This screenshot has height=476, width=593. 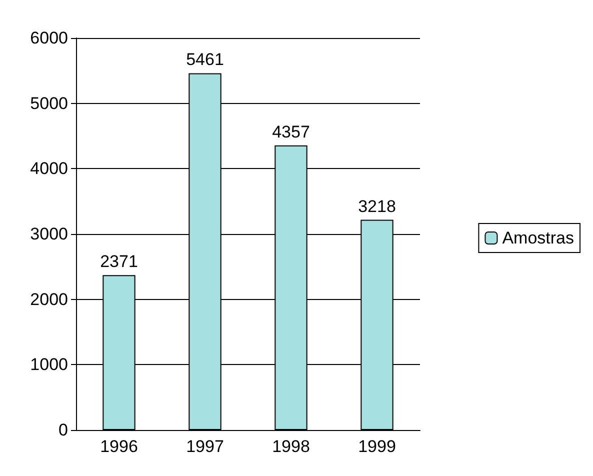 I want to click on y-tick-label: 6000, so click(x=49, y=38).